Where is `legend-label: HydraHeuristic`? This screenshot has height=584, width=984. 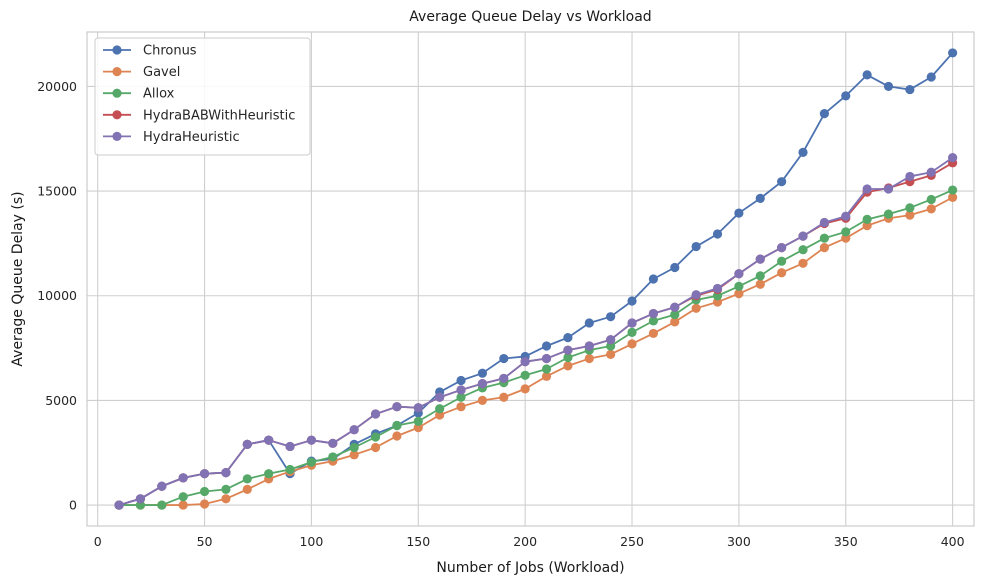 legend-label: HydraHeuristic is located at coordinates (191, 137).